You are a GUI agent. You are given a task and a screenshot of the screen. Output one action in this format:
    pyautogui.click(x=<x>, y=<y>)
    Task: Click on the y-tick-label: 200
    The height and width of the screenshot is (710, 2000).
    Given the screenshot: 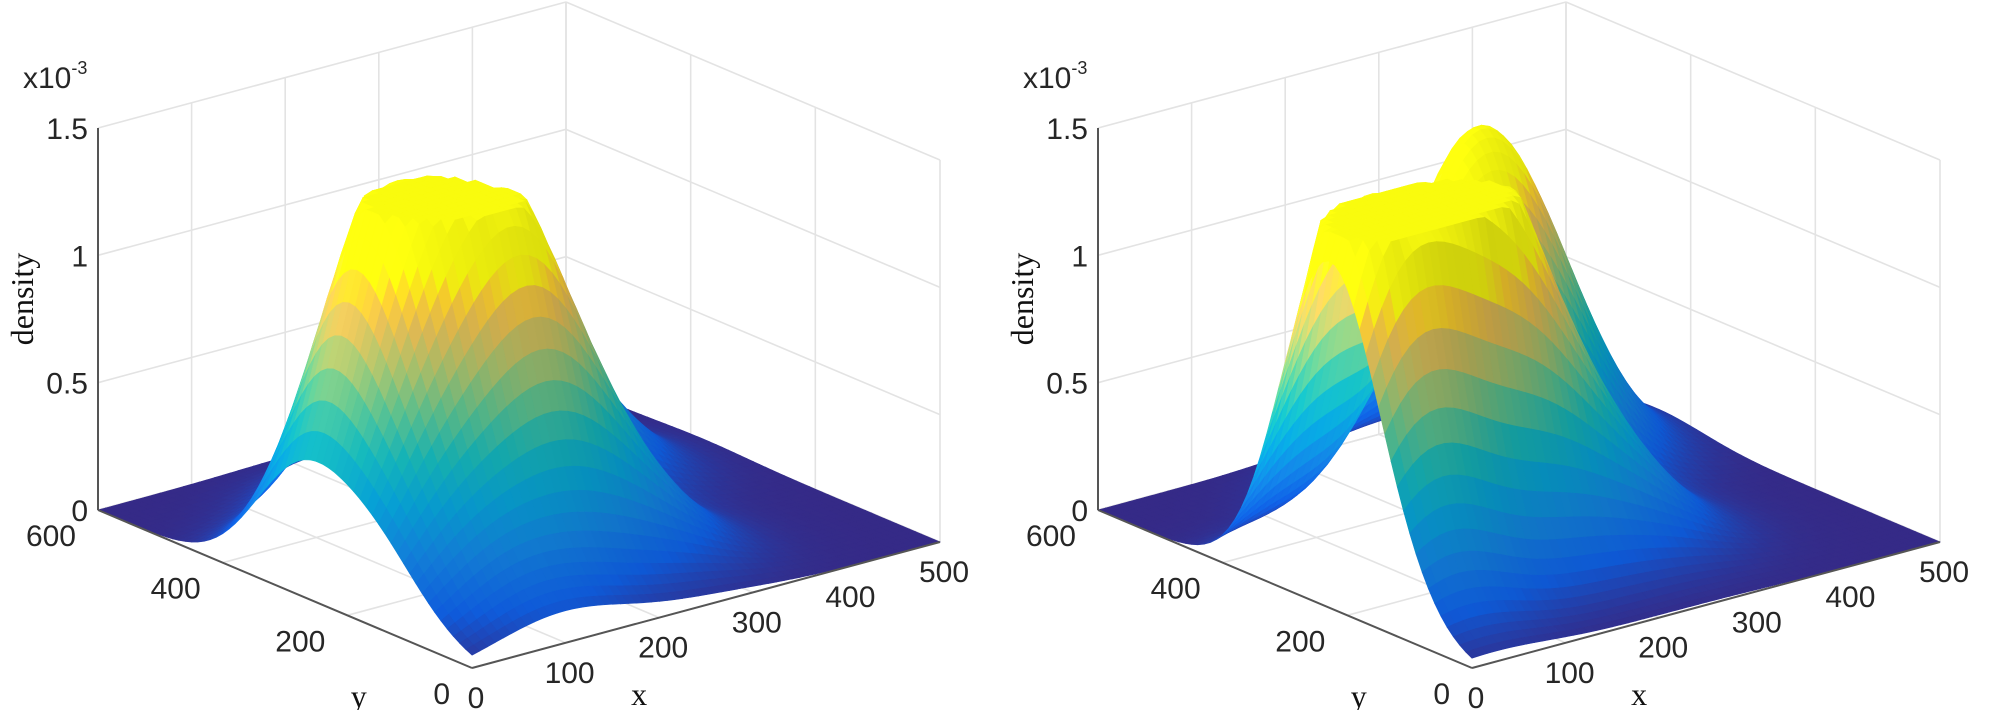 What is the action you would take?
    pyautogui.click(x=300, y=641)
    